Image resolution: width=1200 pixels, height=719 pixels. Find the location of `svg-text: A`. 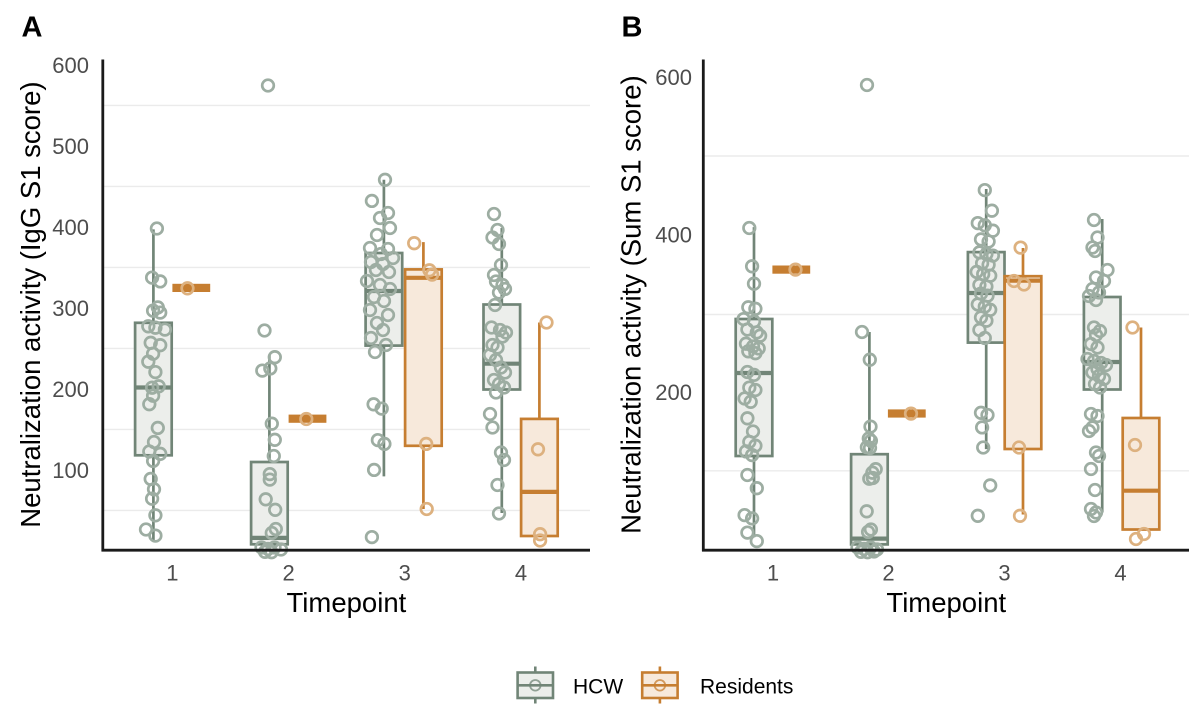

svg-text: A is located at coordinates (32, 28).